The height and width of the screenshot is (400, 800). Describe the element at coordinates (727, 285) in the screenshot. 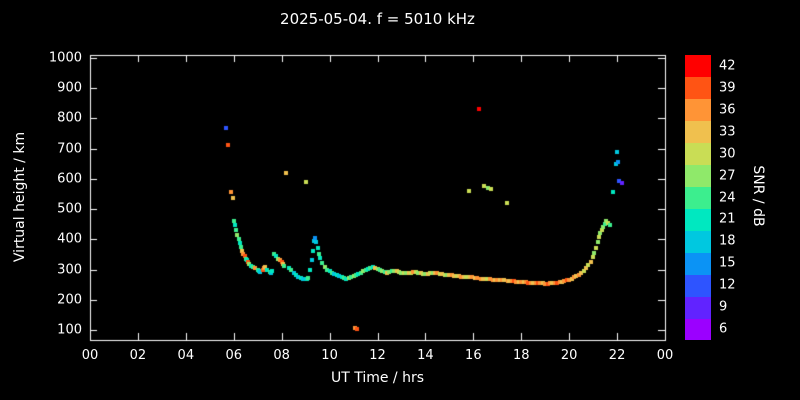

I see `colorbar-tick-label: 12` at that location.